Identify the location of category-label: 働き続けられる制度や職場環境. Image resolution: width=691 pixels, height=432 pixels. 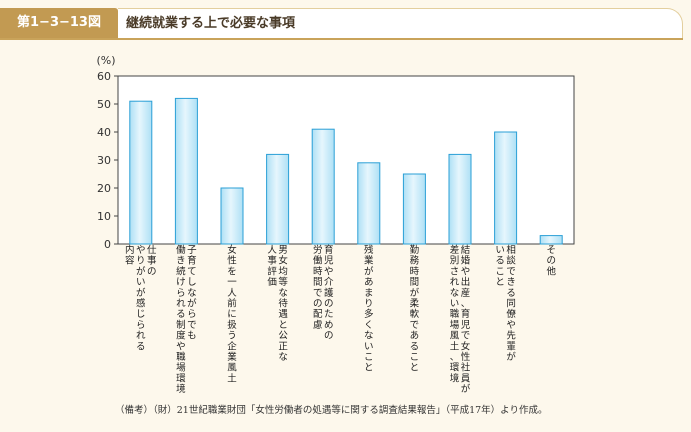
(181, 319).